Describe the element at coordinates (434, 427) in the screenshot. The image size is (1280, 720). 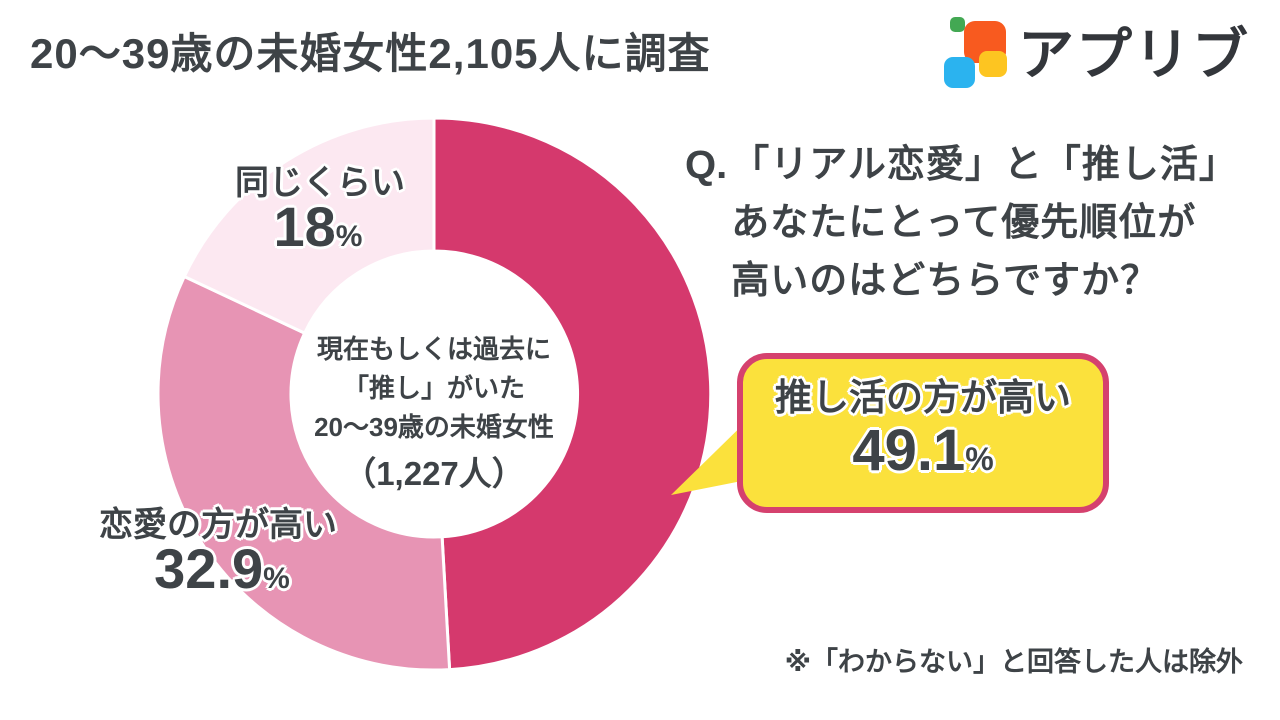
I see `center-line-3: 20〜39歳の未婚女性` at that location.